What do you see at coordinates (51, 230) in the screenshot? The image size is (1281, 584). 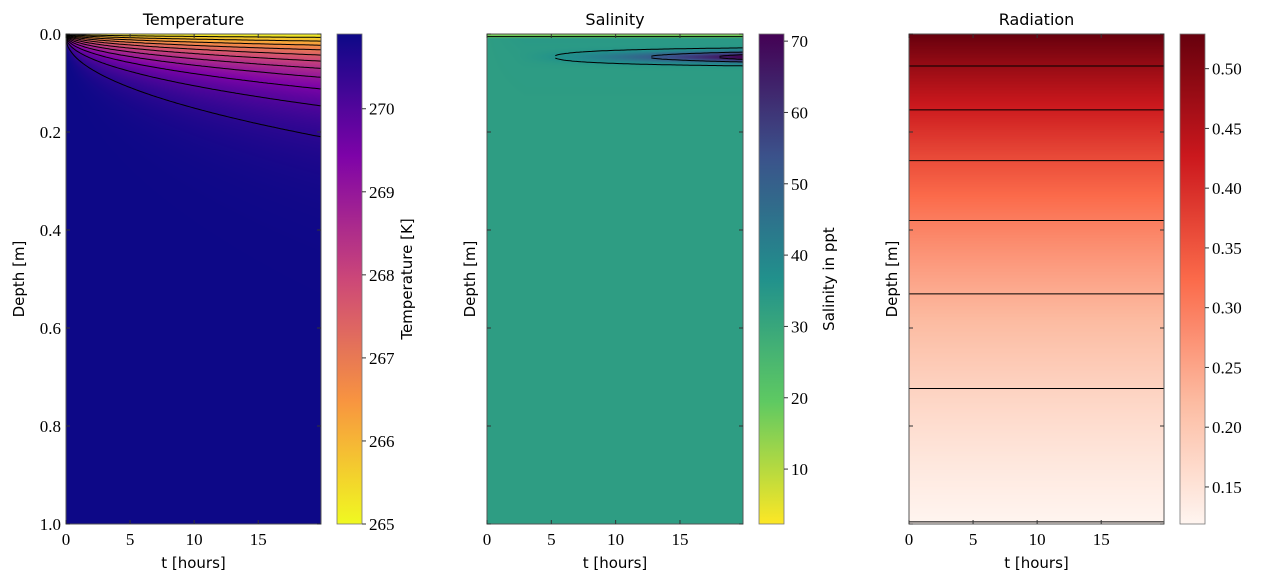 I see `y-tick-label: 0.4` at bounding box center [51, 230].